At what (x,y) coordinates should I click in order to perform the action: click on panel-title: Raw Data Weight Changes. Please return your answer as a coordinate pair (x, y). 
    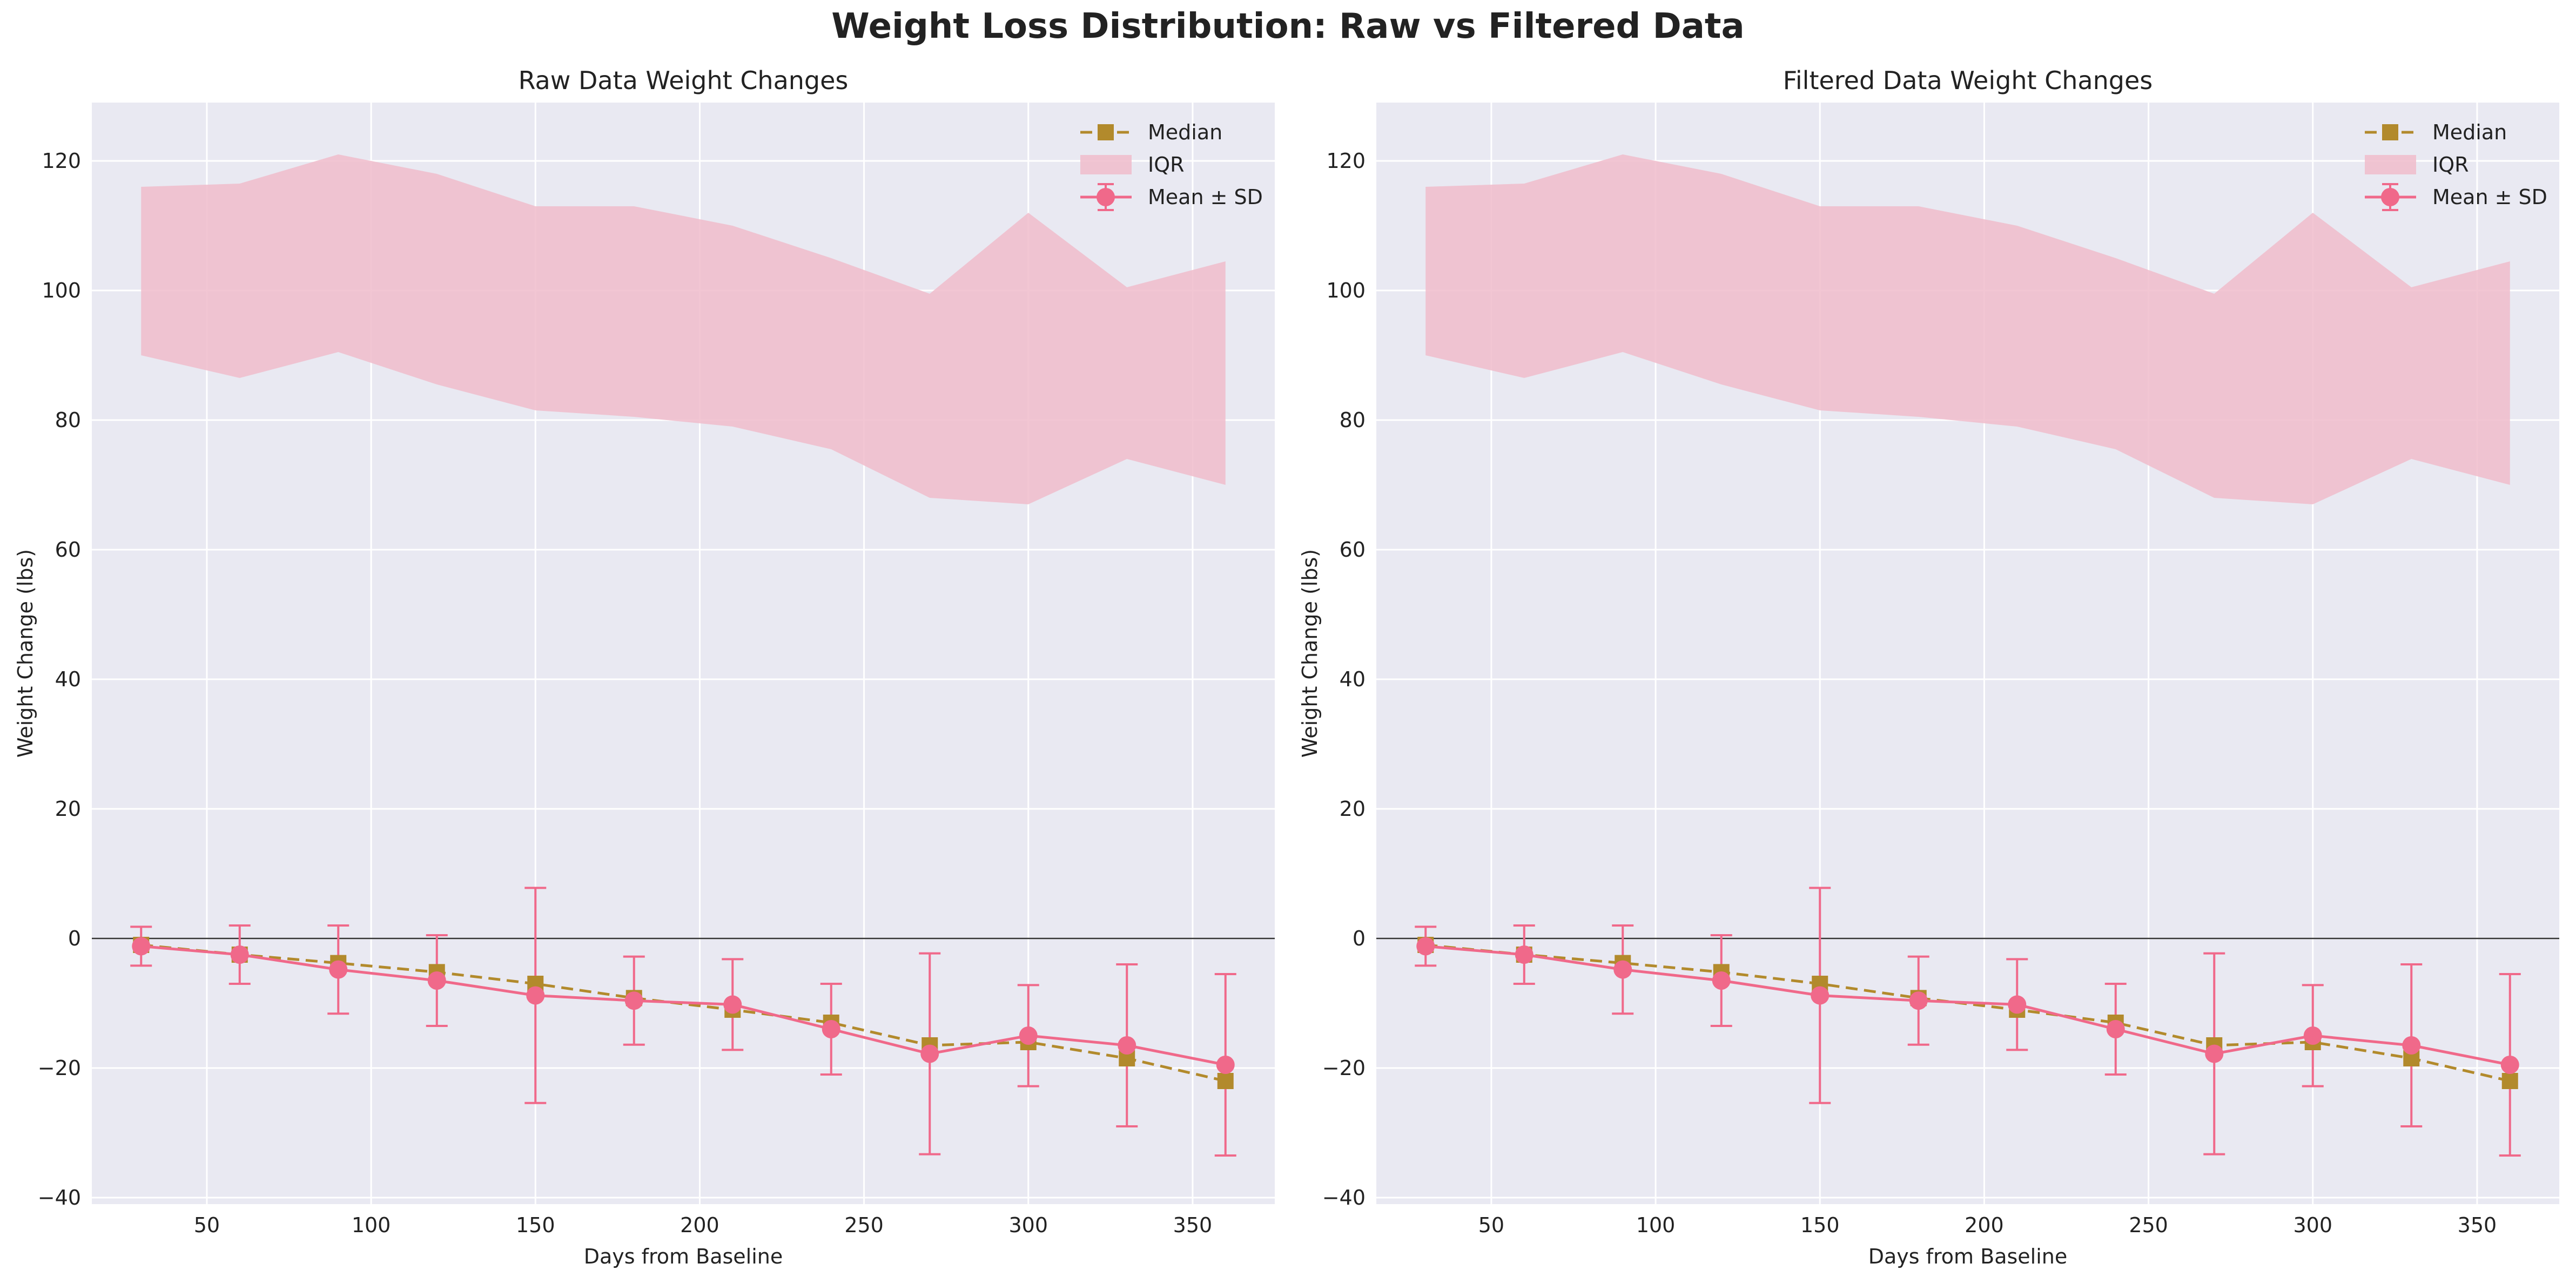
    Looking at the image, I should click on (684, 80).